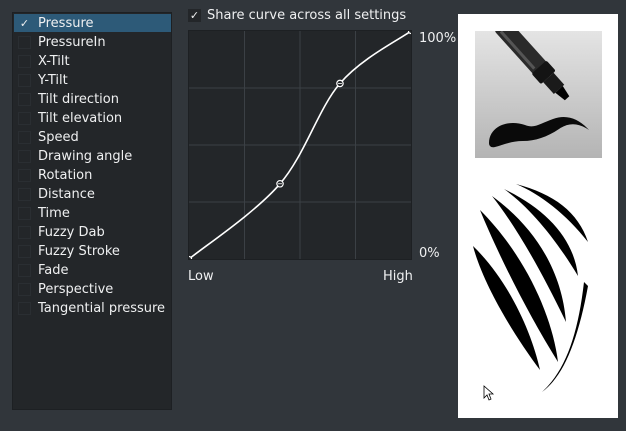 Image resolution: width=626 pixels, height=431 pixels. I want to click on sensor-item: Distance, so click(92, 194).